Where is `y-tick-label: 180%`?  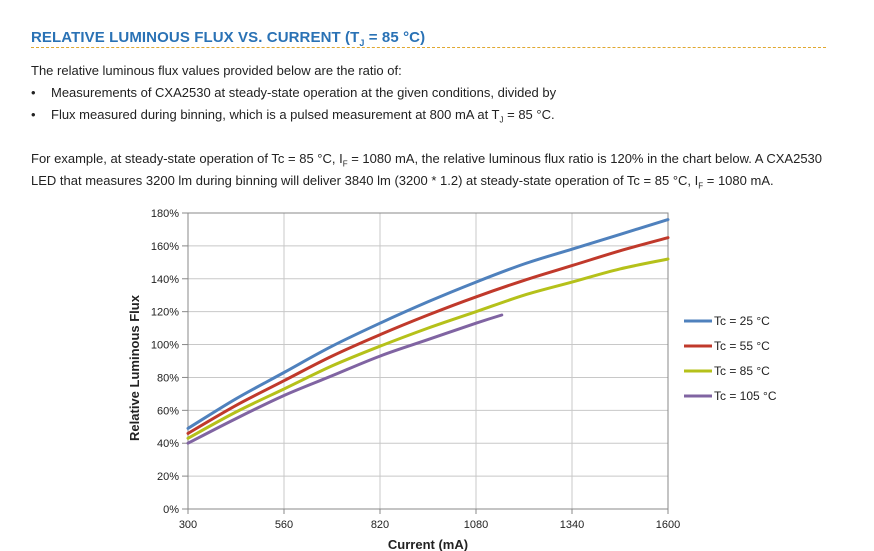
y-tick-label: 180% is located at coordinates (165, 214).